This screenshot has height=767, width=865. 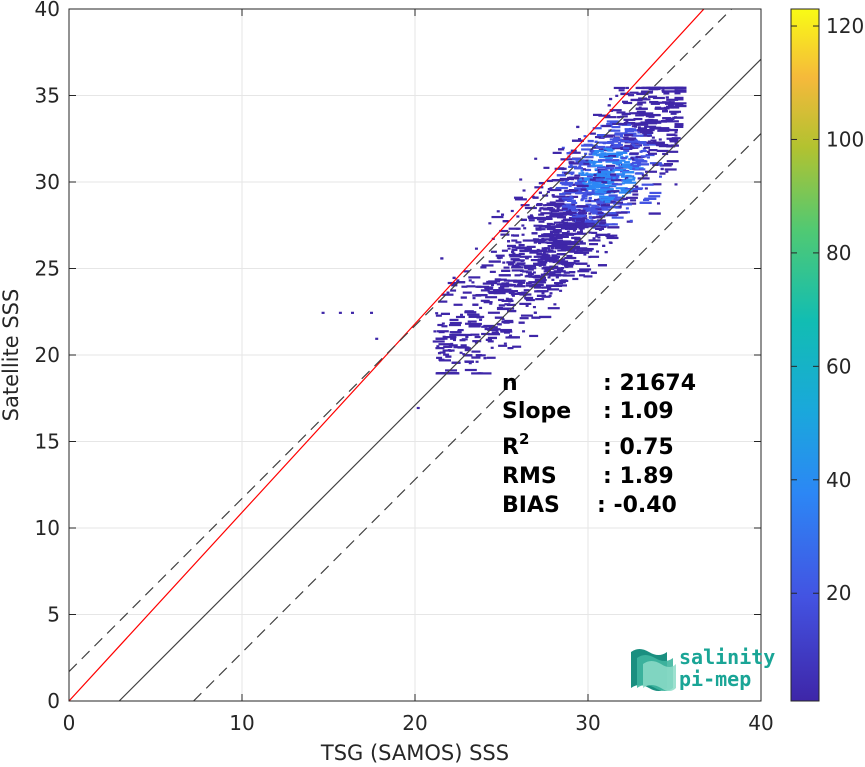 I want to click on y-tick-label: 30, so click(x=47, y=182).